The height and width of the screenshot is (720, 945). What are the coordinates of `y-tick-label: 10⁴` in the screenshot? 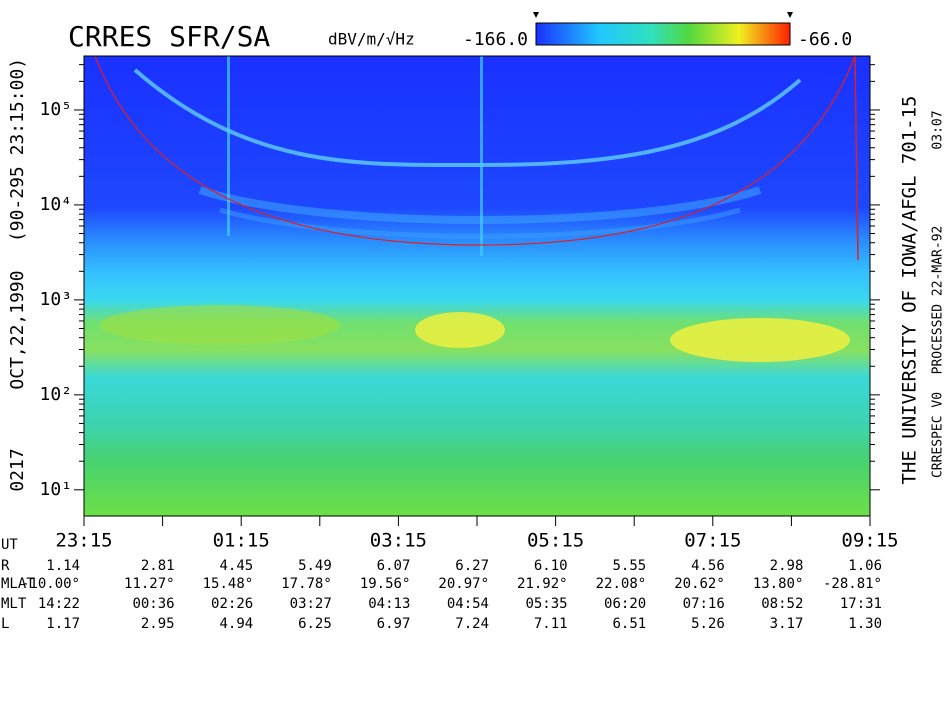 It's located at (55, 204).